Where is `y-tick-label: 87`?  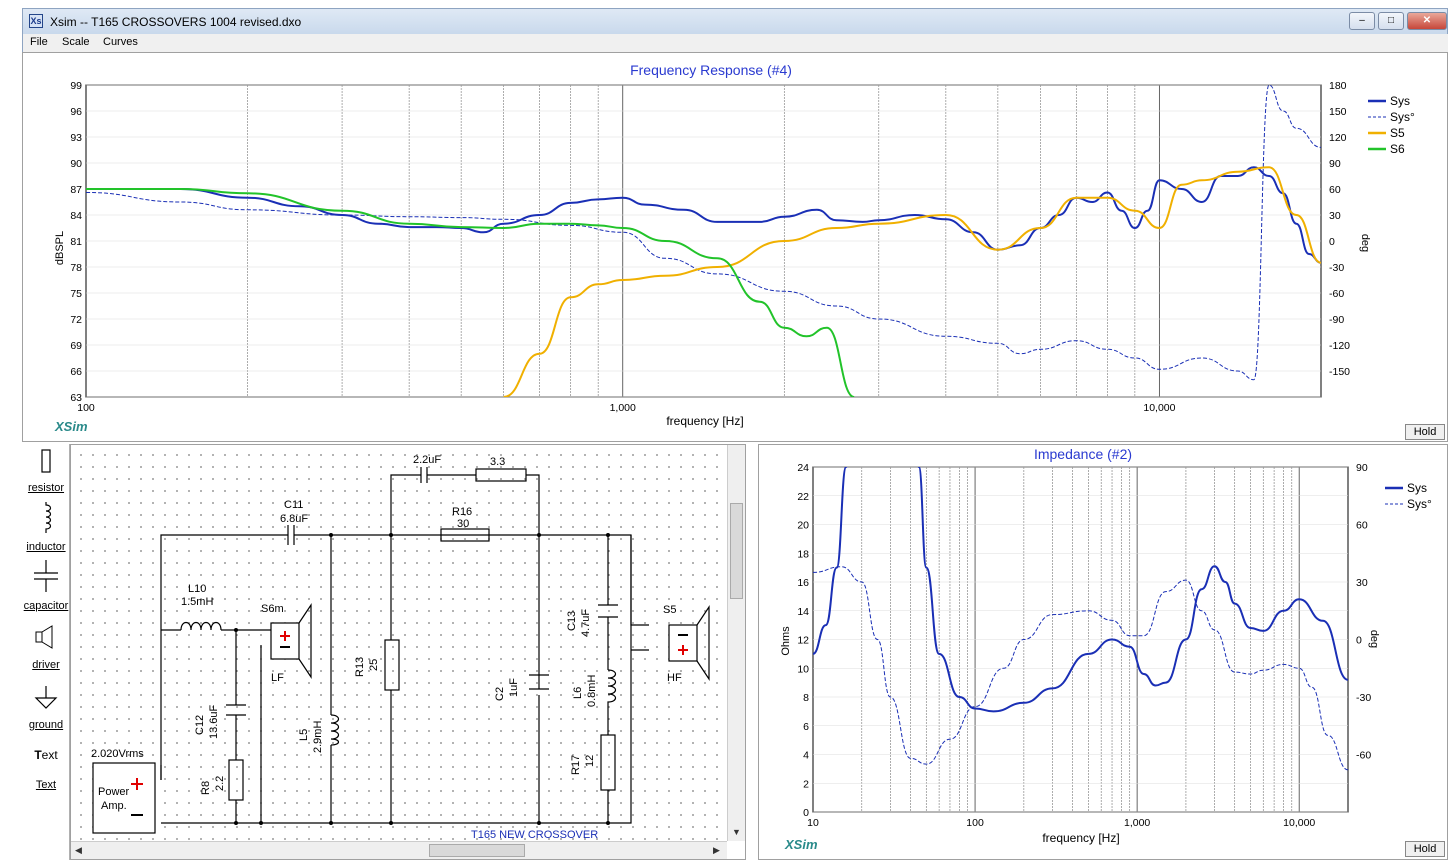 y-tick-label: 87 is located at coordinates (76, 190).